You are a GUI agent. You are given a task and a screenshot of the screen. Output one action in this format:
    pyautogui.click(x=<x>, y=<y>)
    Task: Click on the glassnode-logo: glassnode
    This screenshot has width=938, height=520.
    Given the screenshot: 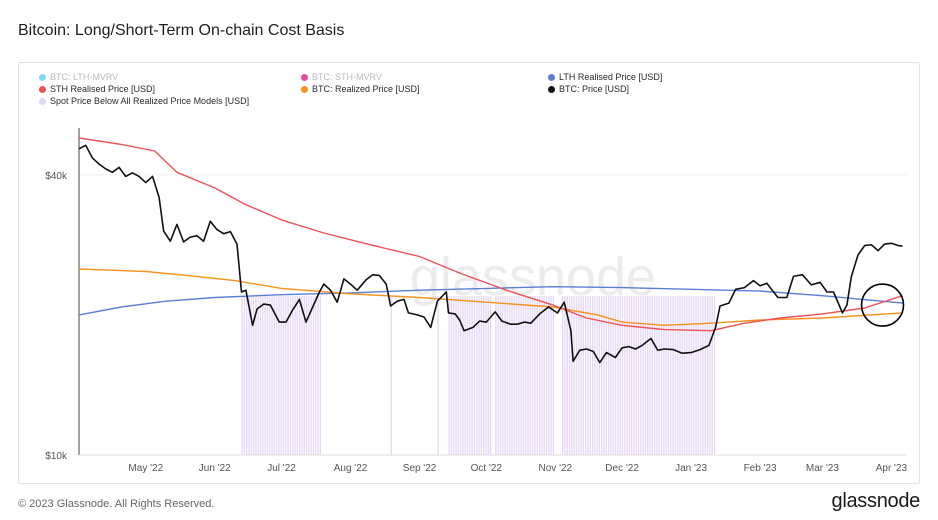 What is the action you would take?
    pyautogui.click(x=876, y=501)
    